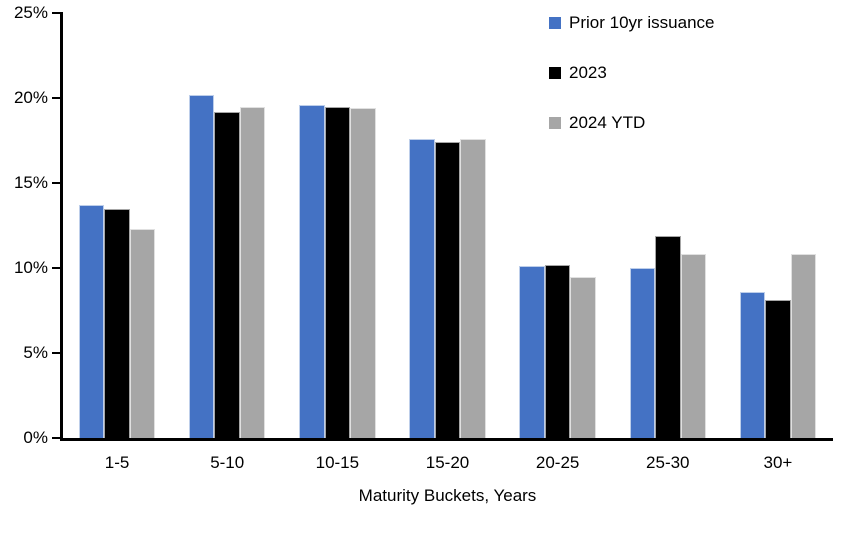  I want to click on bar-10-15-2024-ytd, so click(363, 273).